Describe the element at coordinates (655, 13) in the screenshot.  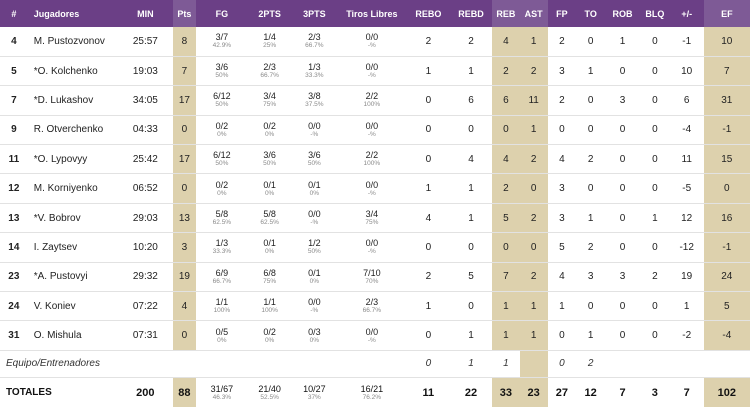
I see `header-blq: BLQ` at that location.